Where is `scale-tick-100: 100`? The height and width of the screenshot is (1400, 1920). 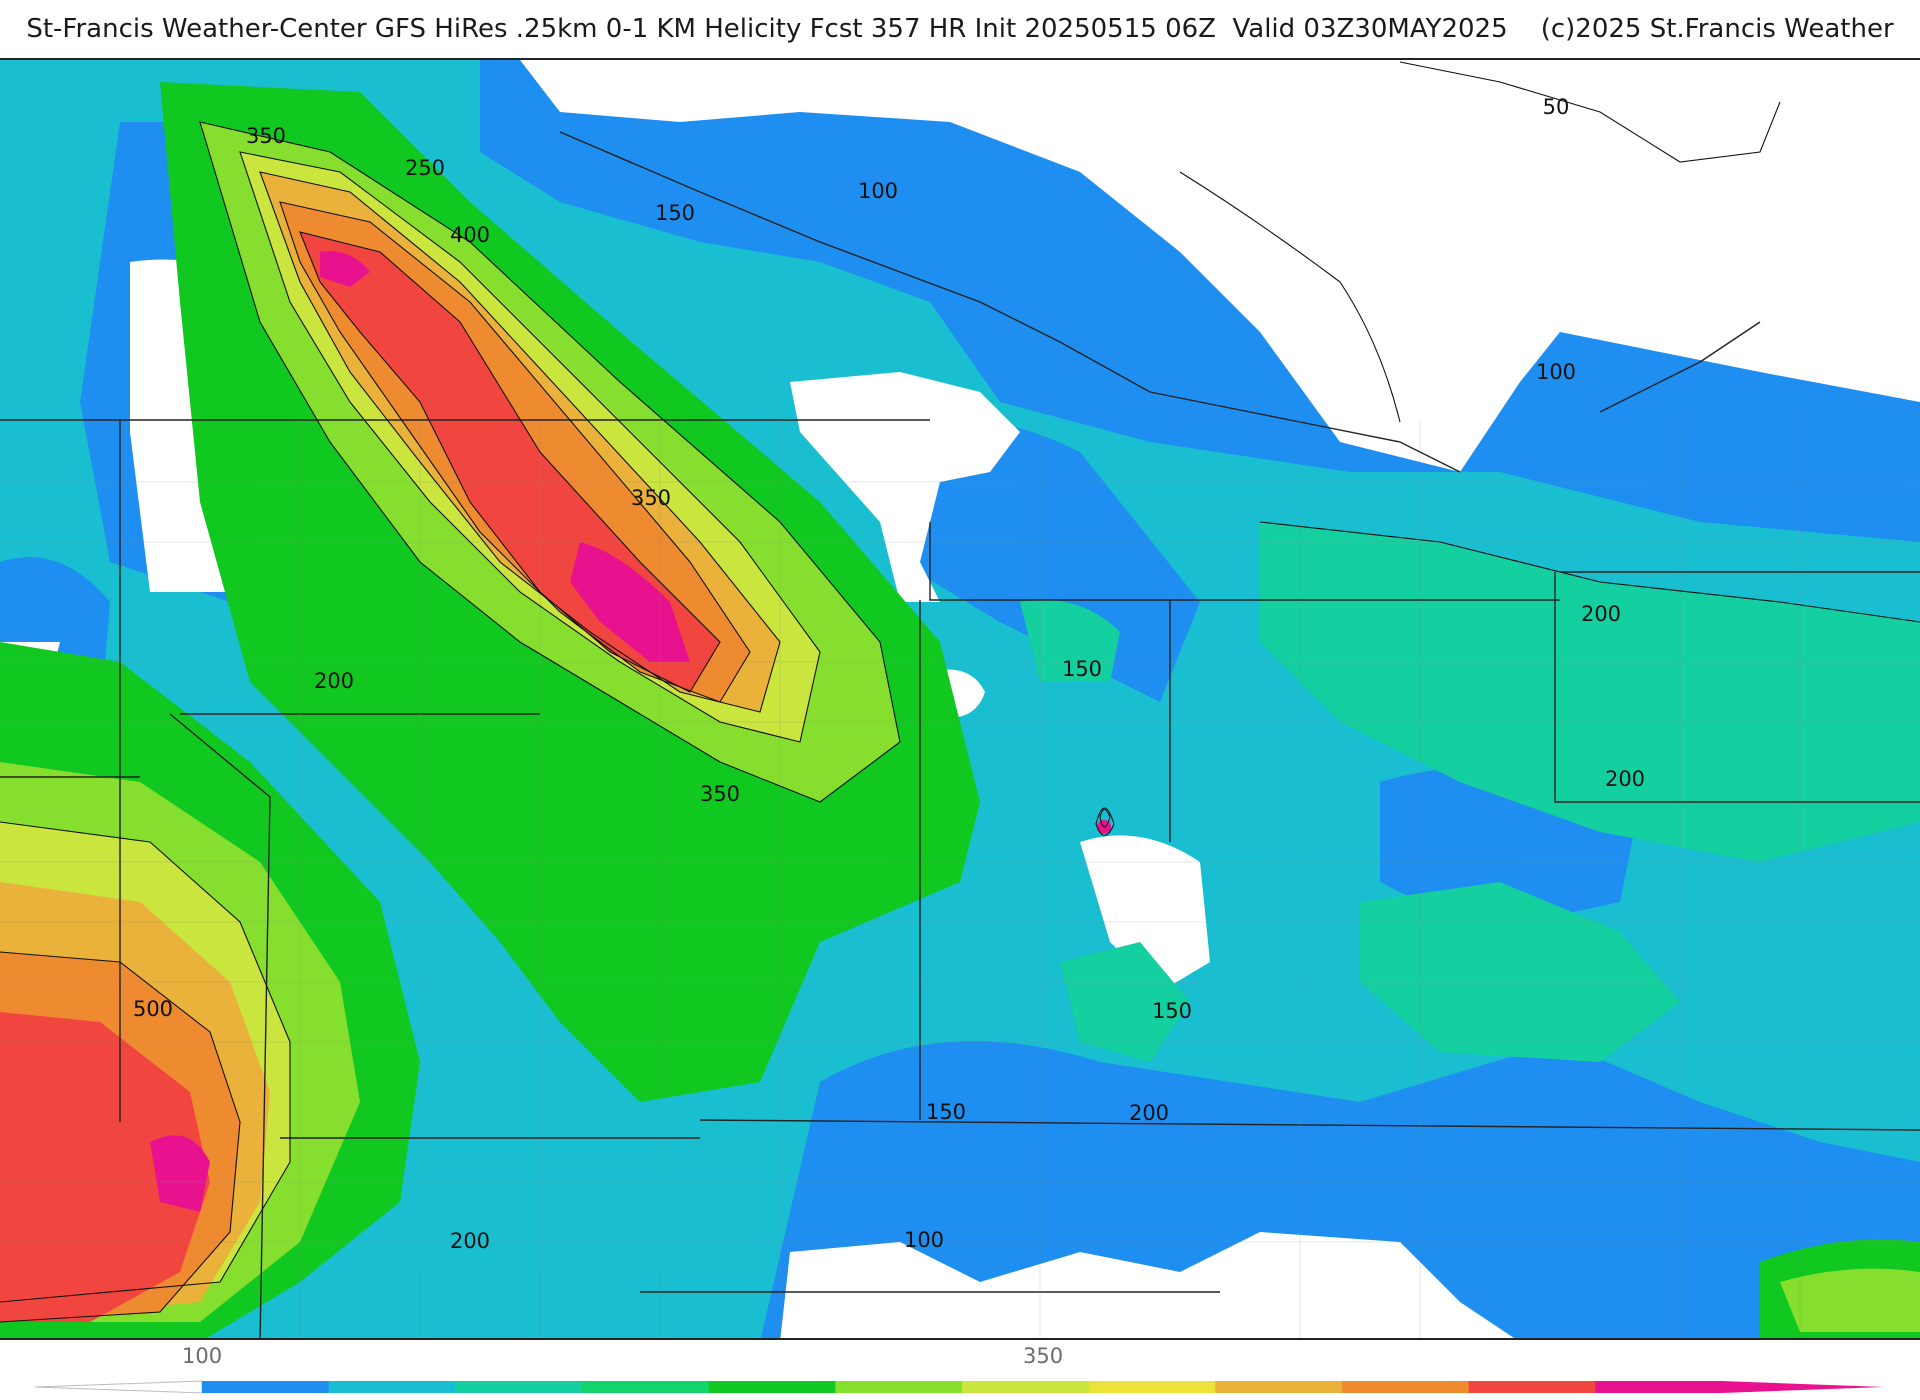
scale-tick-100: 100 is located at coordinates (202, 1356).